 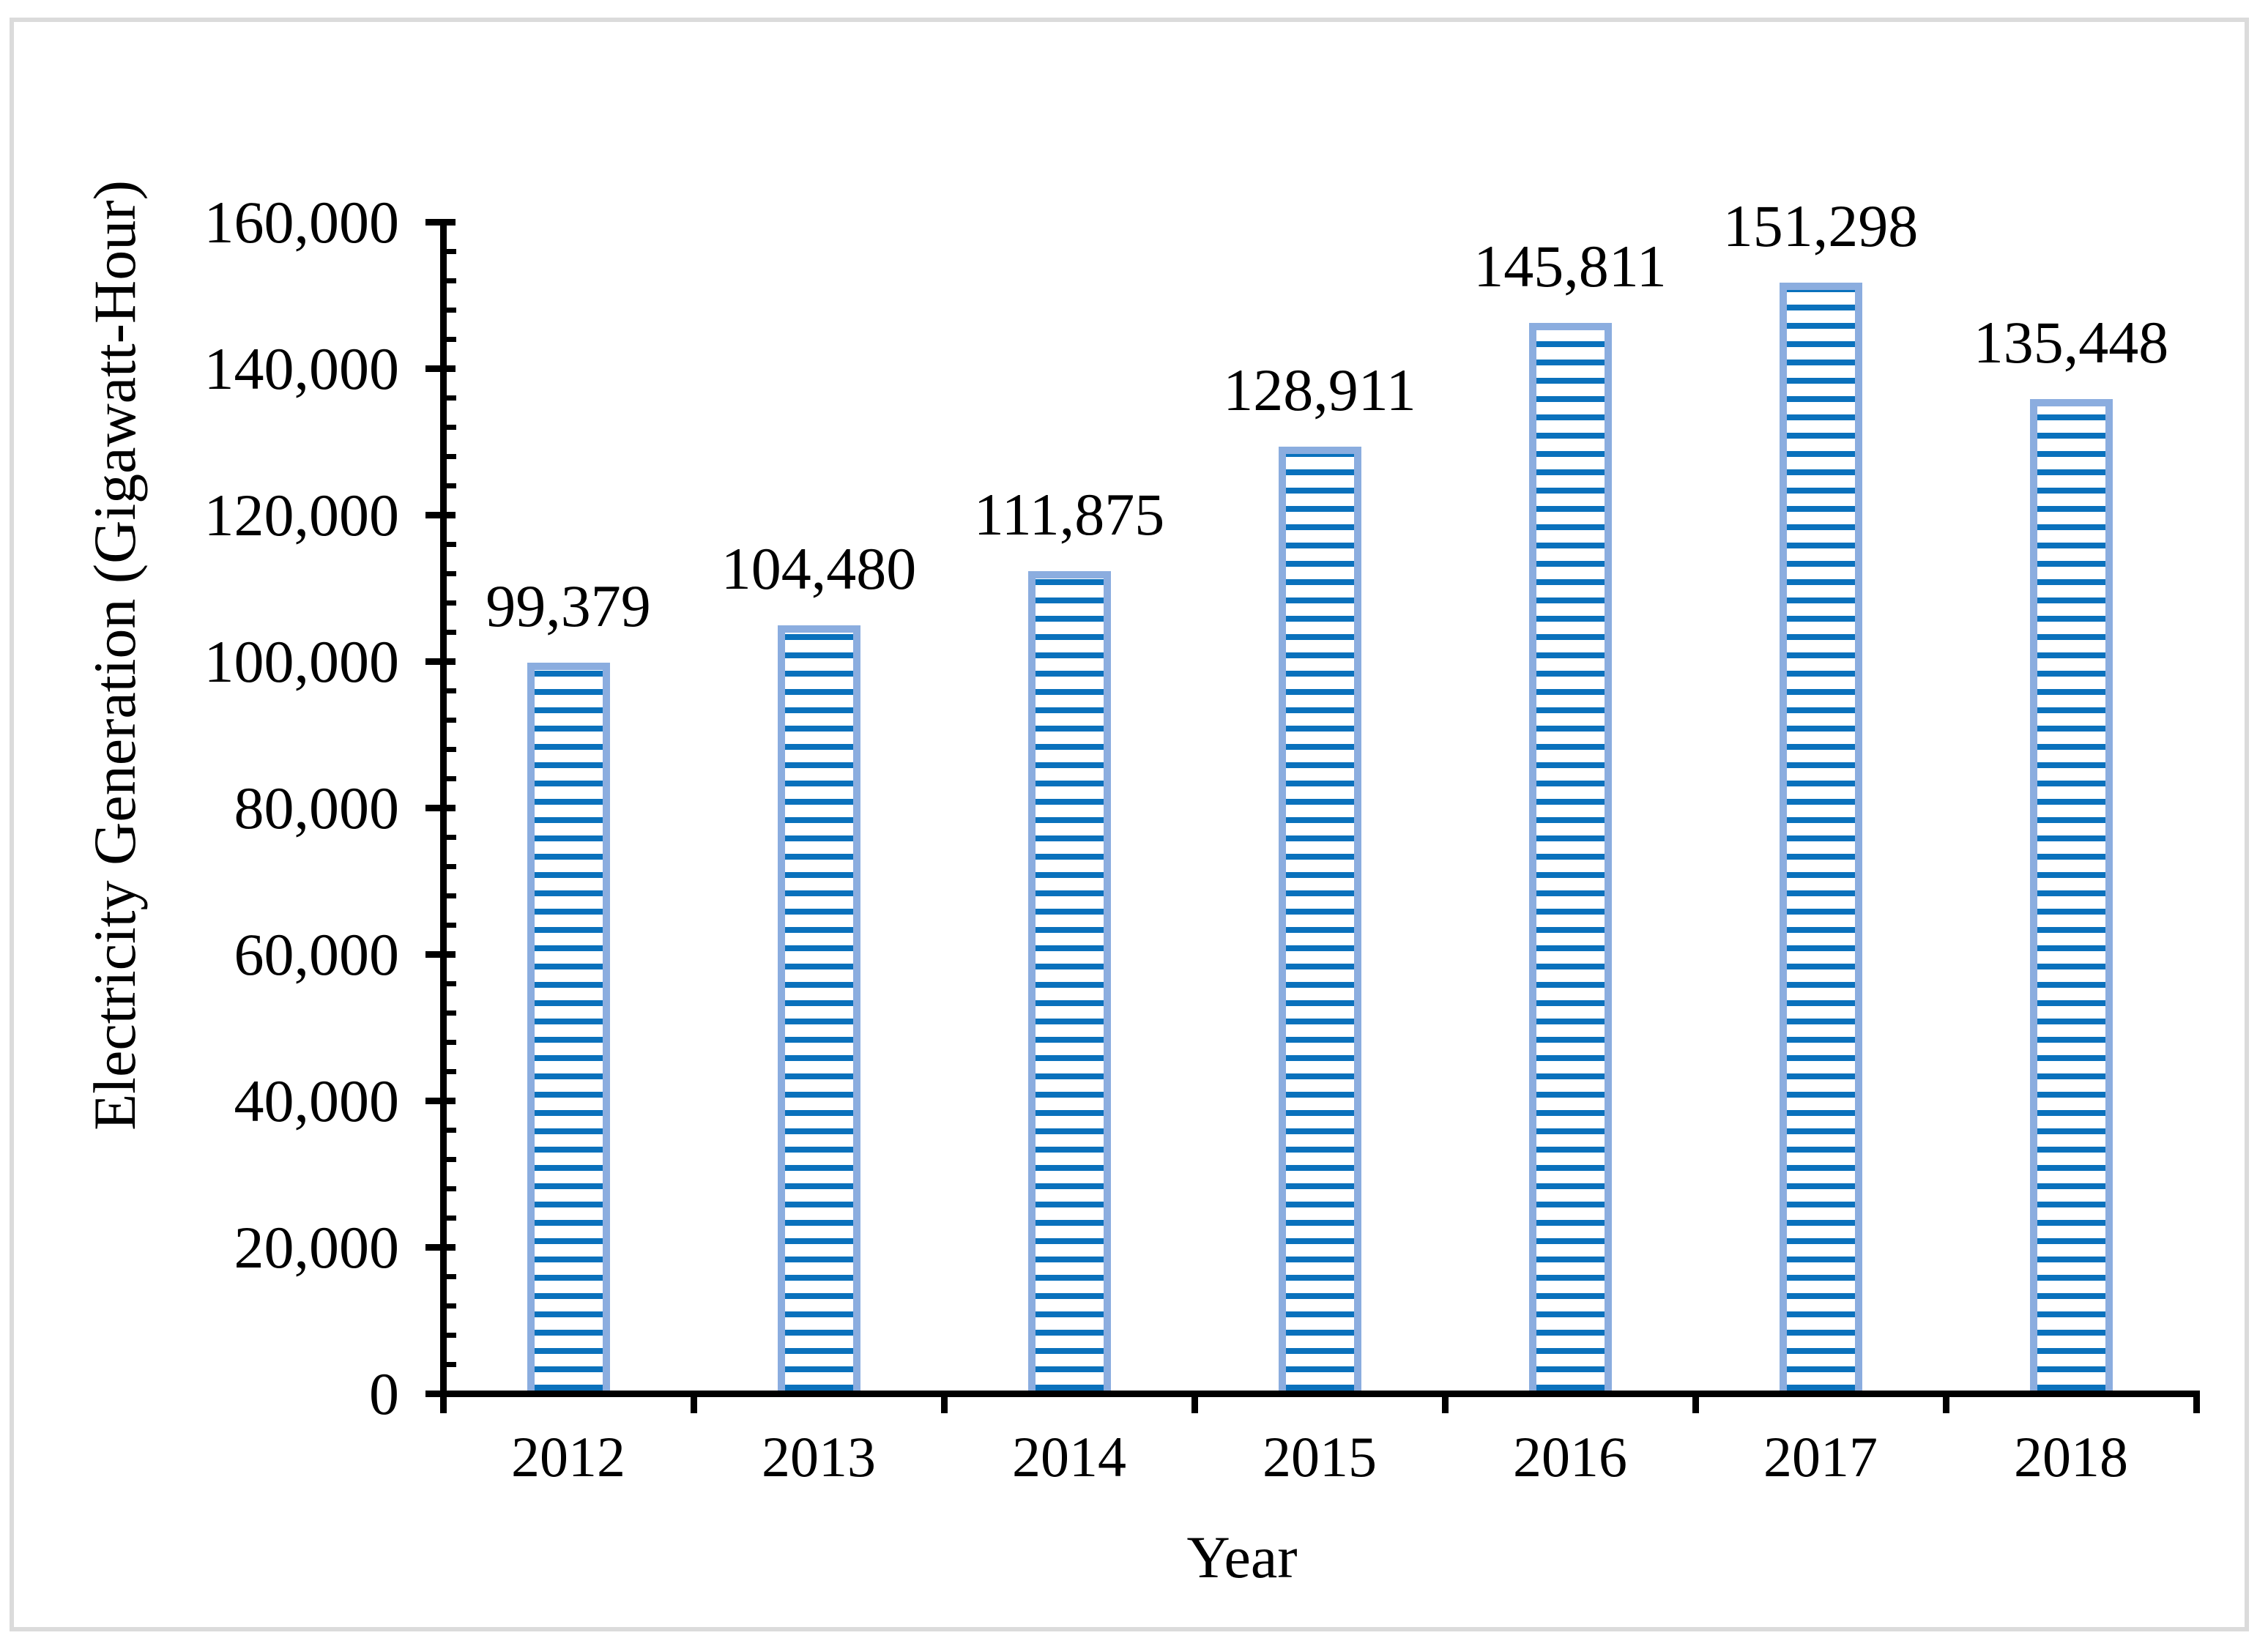 What do you see at coordinates (2071, 894) in the screenshot?
I see `bar-2018` at bounding box center [2071, 894].